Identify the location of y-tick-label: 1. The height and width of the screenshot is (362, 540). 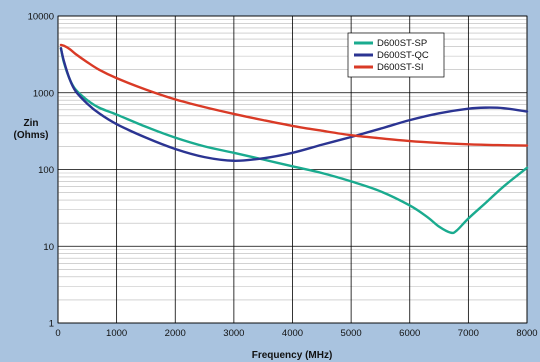
(51, 324).